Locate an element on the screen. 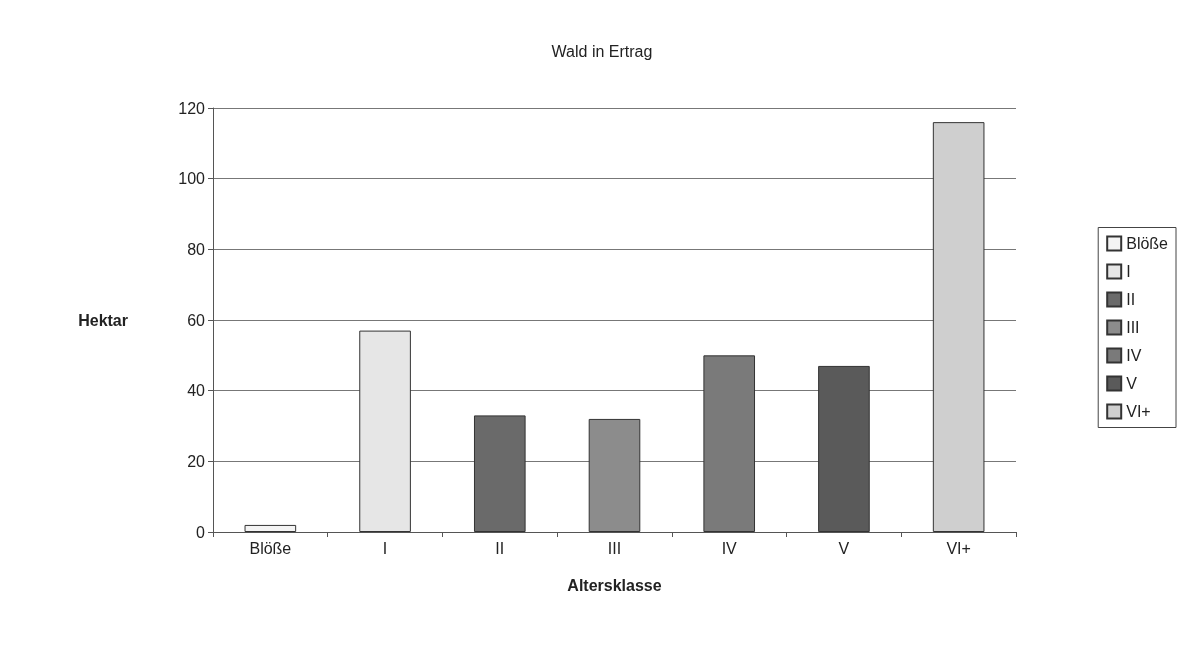  x-tick-label: II is located at coordinates (500, 548).